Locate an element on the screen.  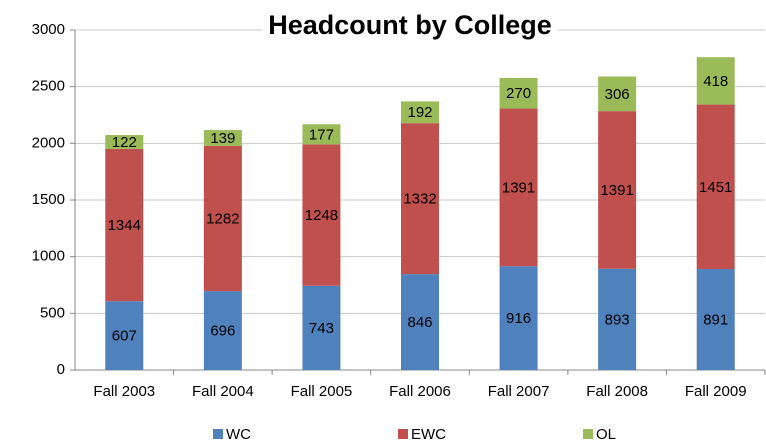
x-tick-label: Fall 2008 is located at coordinates (617, 391).